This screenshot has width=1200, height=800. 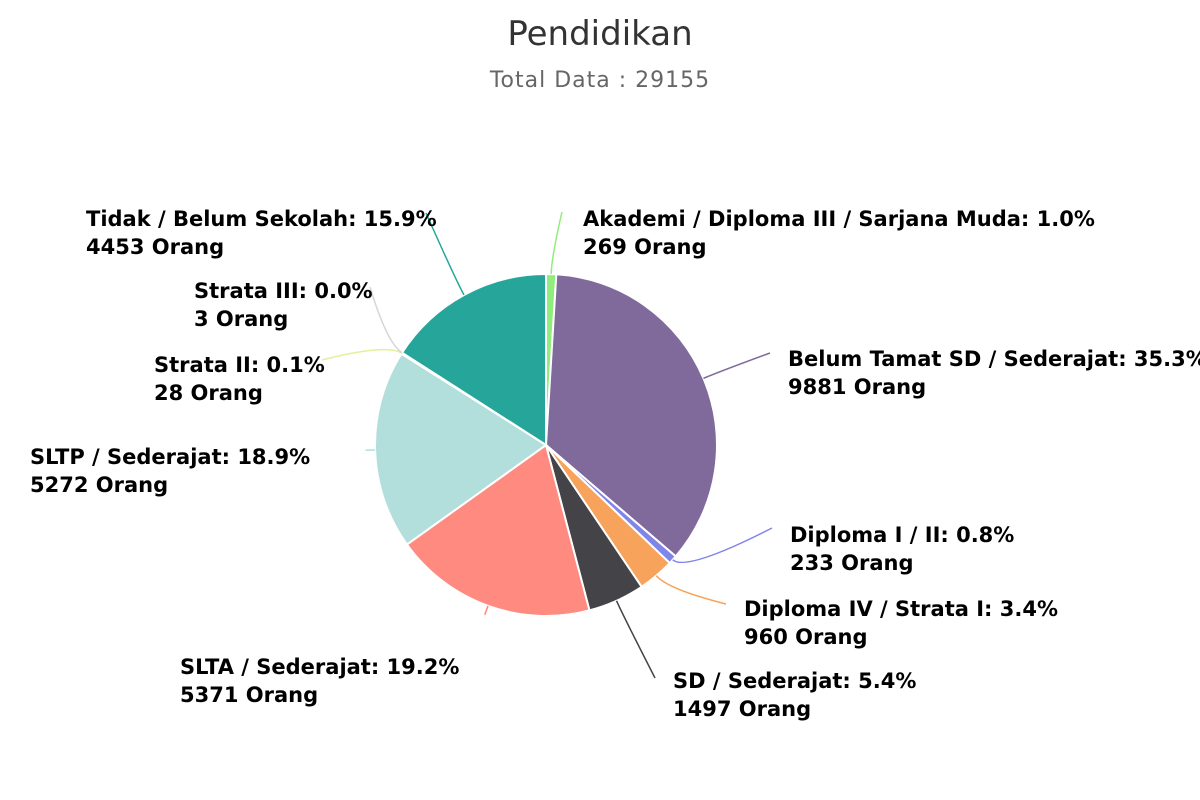 What do you see at coordinates (600, 80) in the screenshot?
I see `chart-subtitle: Total Data : 29155` at bounding box center [600, 80].